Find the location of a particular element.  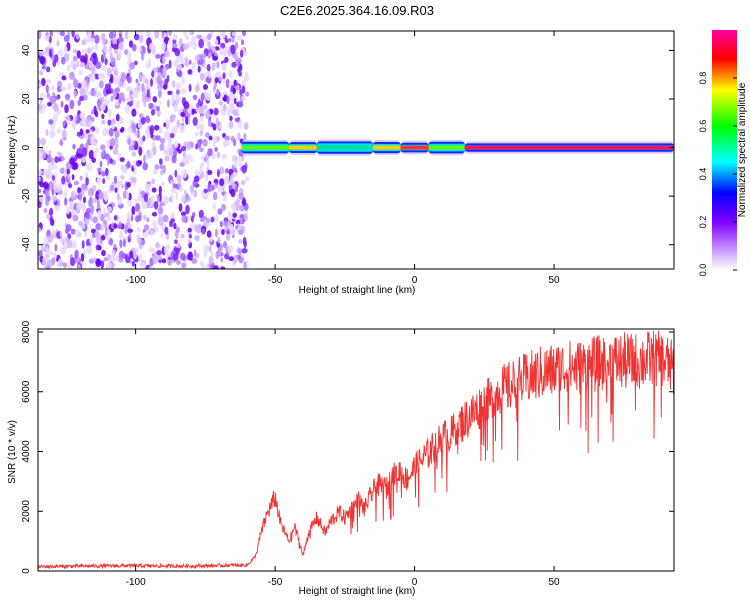

x-tick-label: -50 is located at coordinates (275, 280).